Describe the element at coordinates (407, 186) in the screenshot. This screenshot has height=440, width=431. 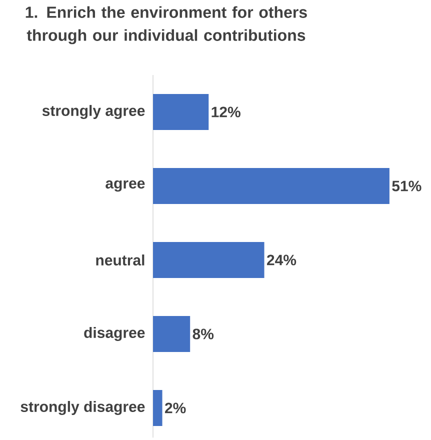
I see `data-label: 51%` at that location.